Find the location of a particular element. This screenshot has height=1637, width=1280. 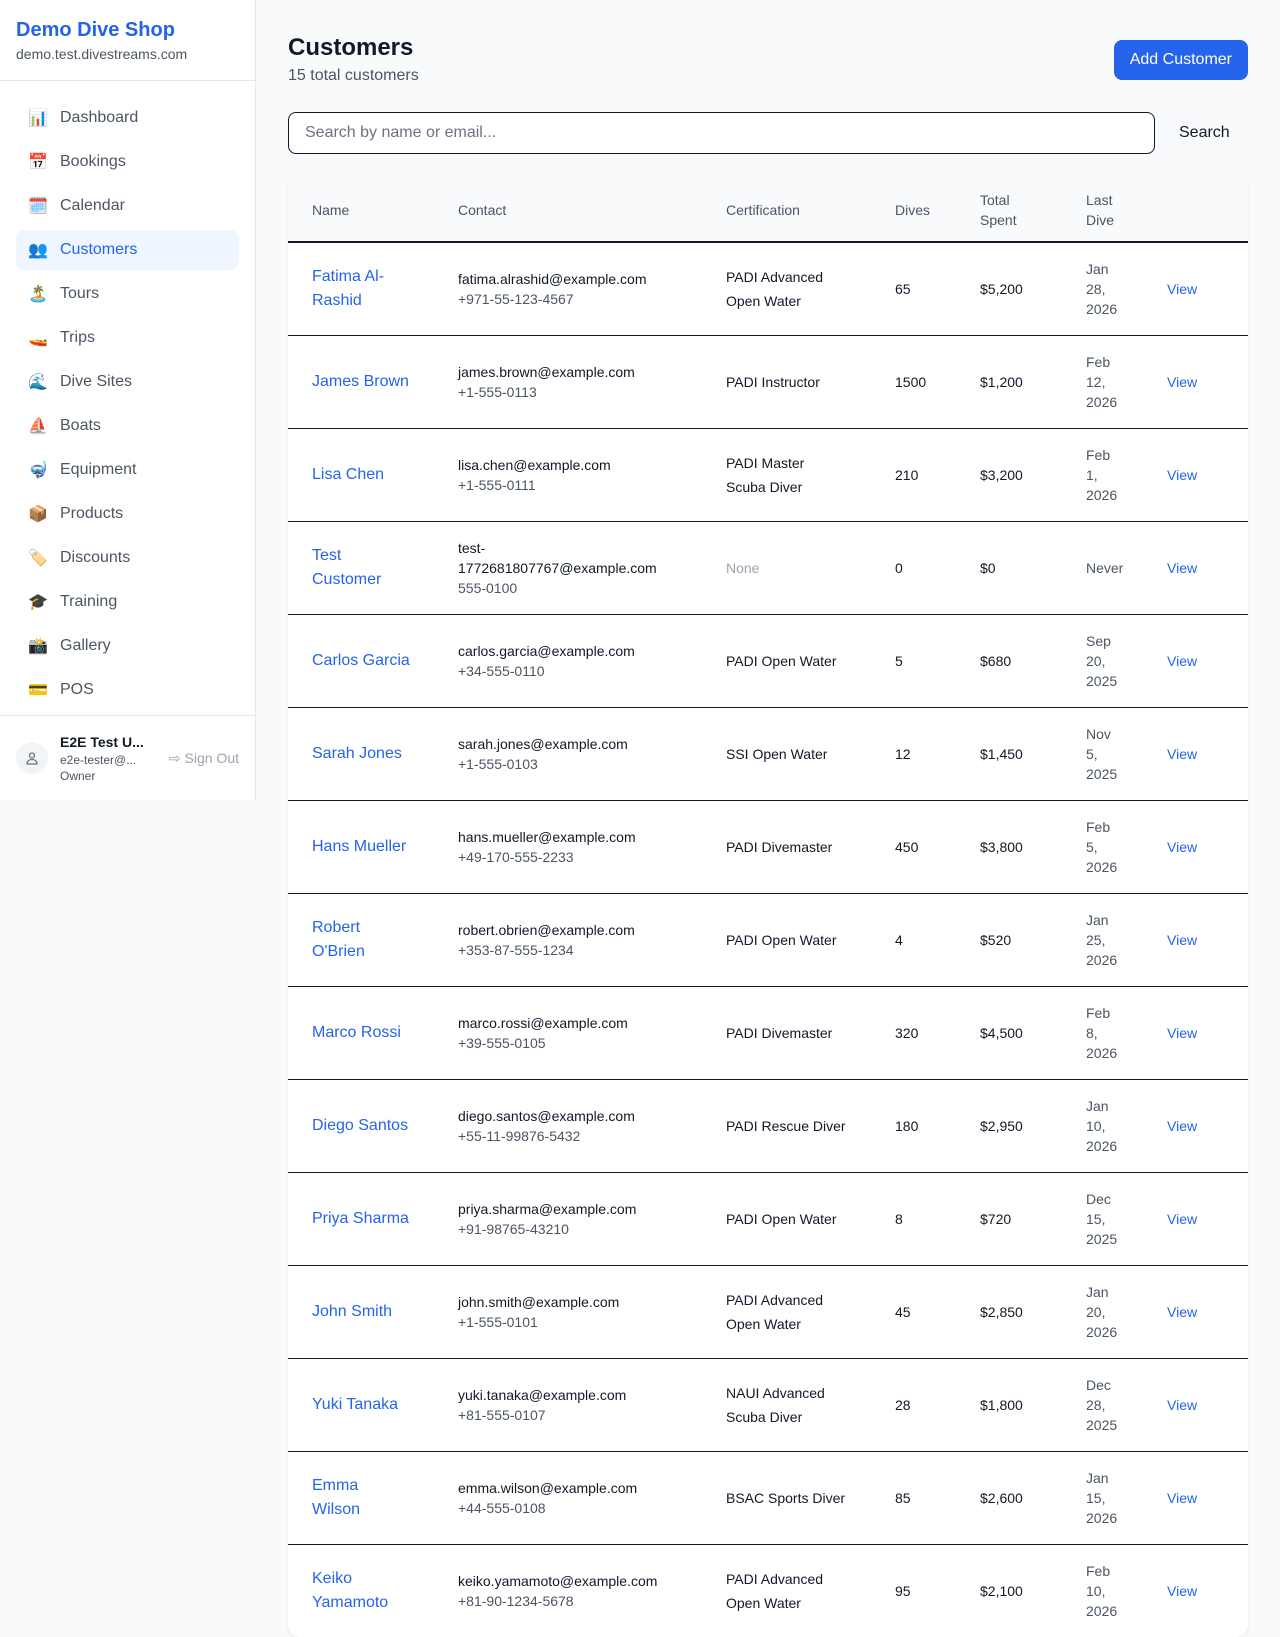

customer-name-link: Hans Mueller is located at coordinates (361, 847).